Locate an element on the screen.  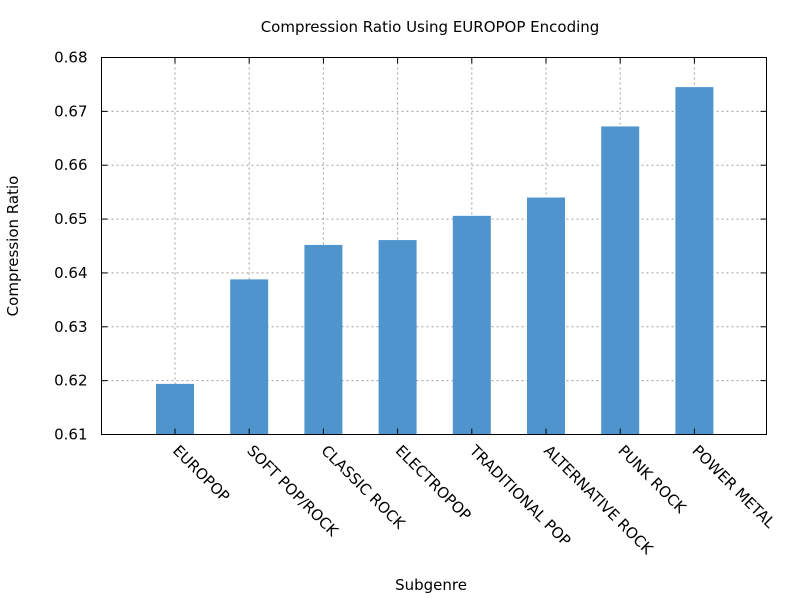
y-tick-label: 0.61 is located at coordinates (70, 435).